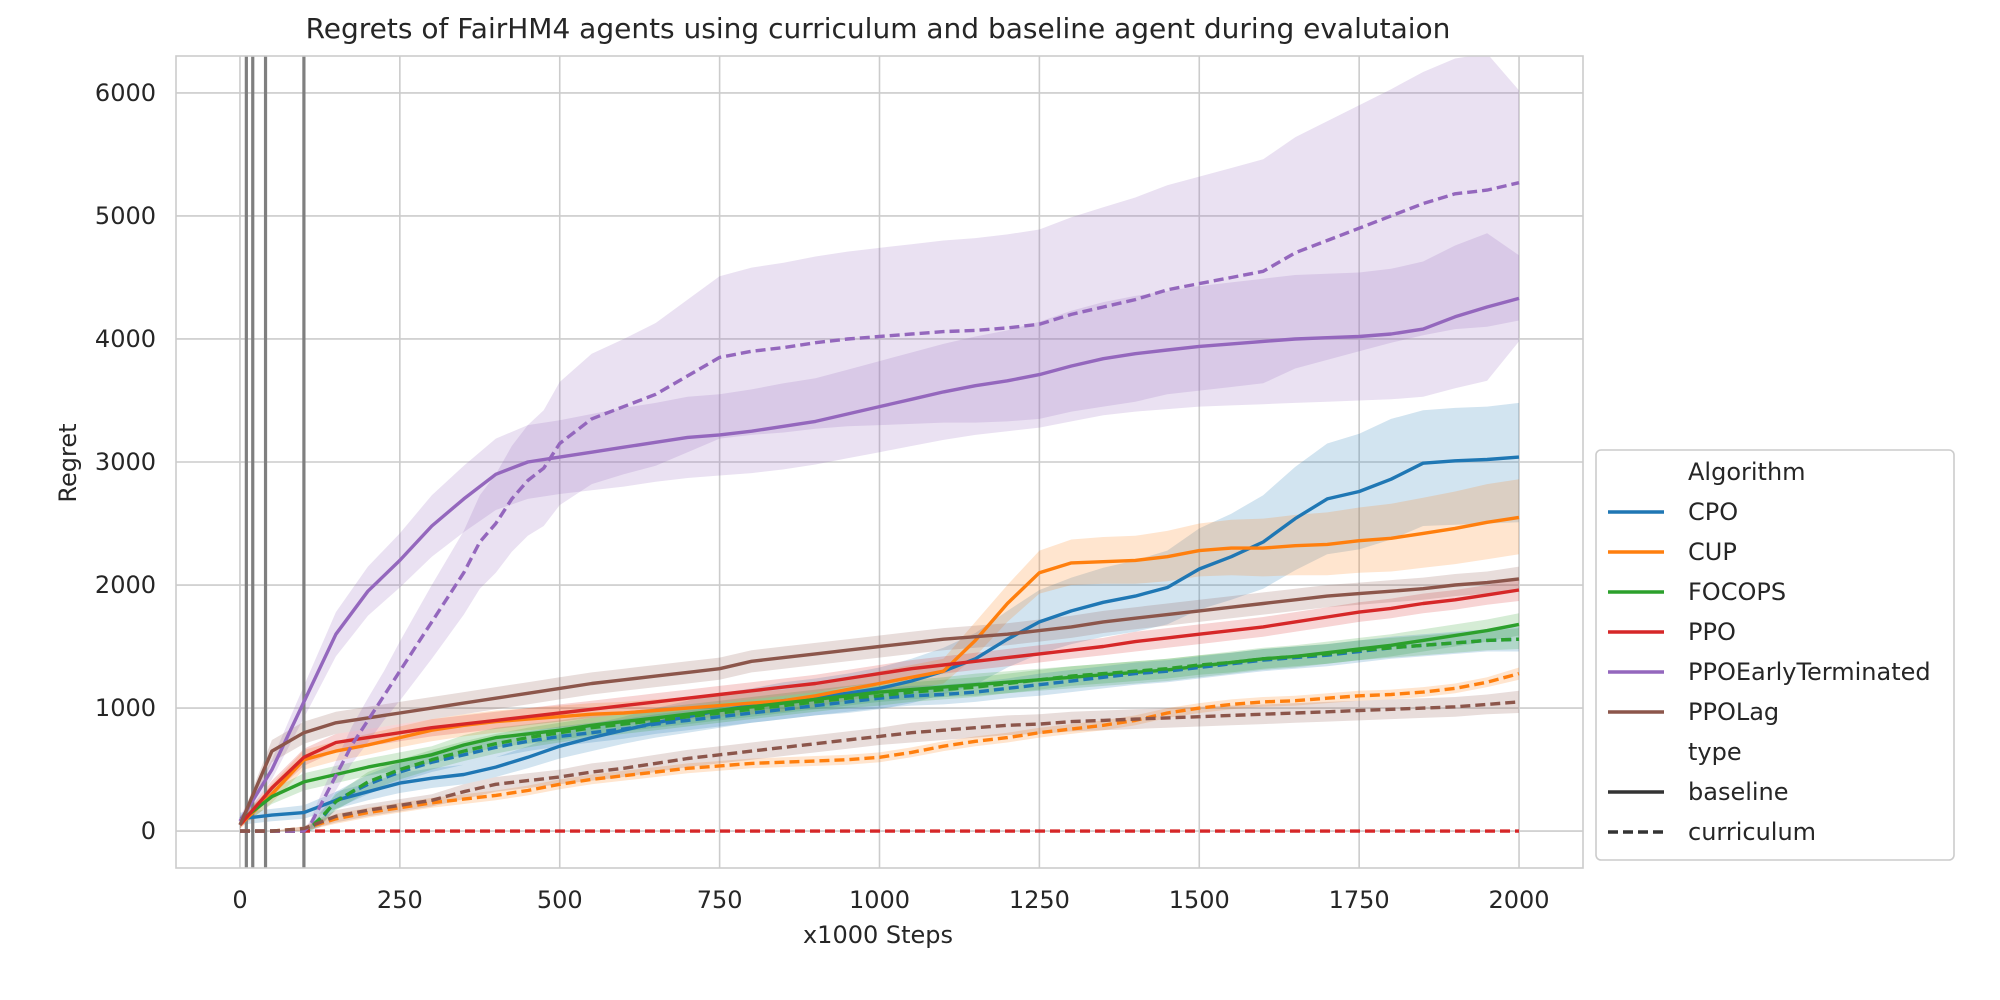  Describe the element at coordinates (125, 462) in the screenshot. I see `y-tick-label: 3000` at that location.